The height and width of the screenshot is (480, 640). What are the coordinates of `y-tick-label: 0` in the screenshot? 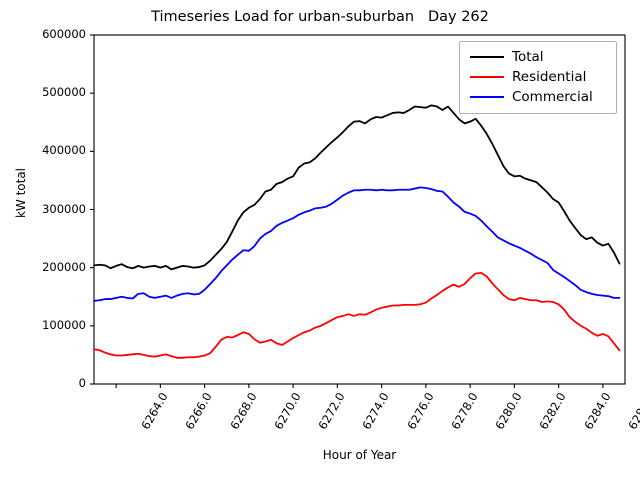 It's located at (82, 383).